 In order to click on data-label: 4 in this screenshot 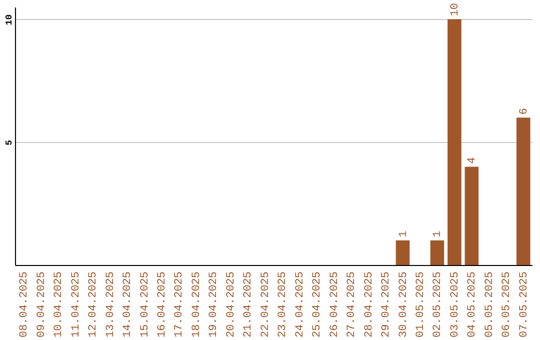, I will do `click(472, 160)`.